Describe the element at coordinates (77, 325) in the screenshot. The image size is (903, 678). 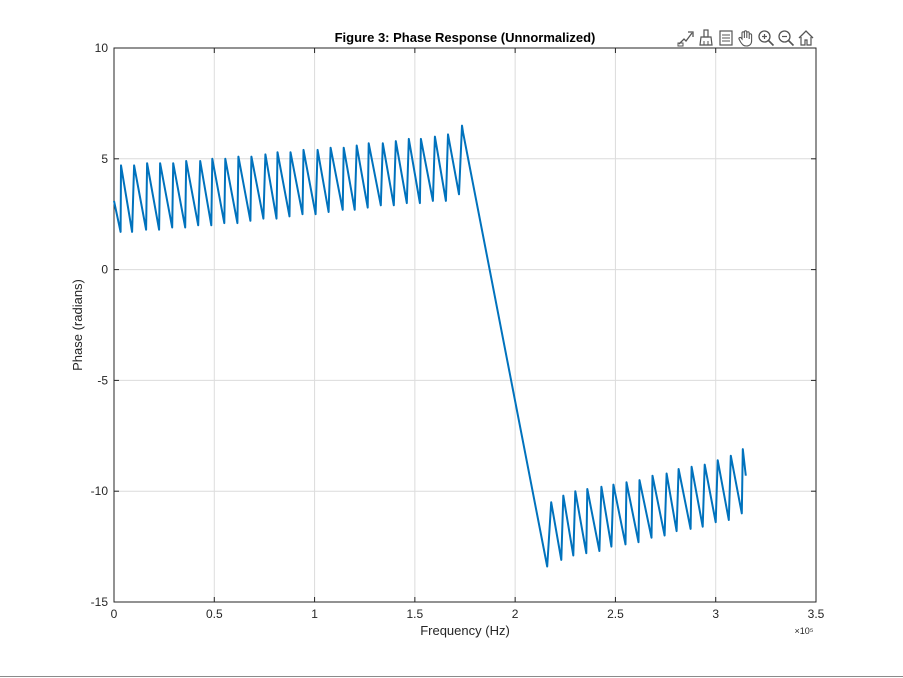
I see `y-axis-label: Phase (radians)` at that location.